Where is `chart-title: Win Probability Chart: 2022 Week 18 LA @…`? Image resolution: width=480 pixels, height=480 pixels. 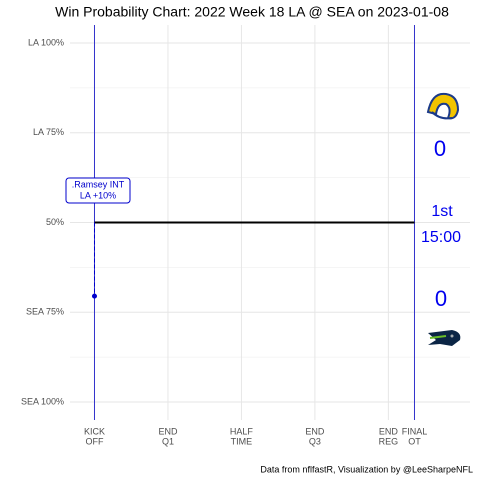 chart-title: Win Probability Chart: 2022 Week 18 LA @… is located at coordinates (252, 12).